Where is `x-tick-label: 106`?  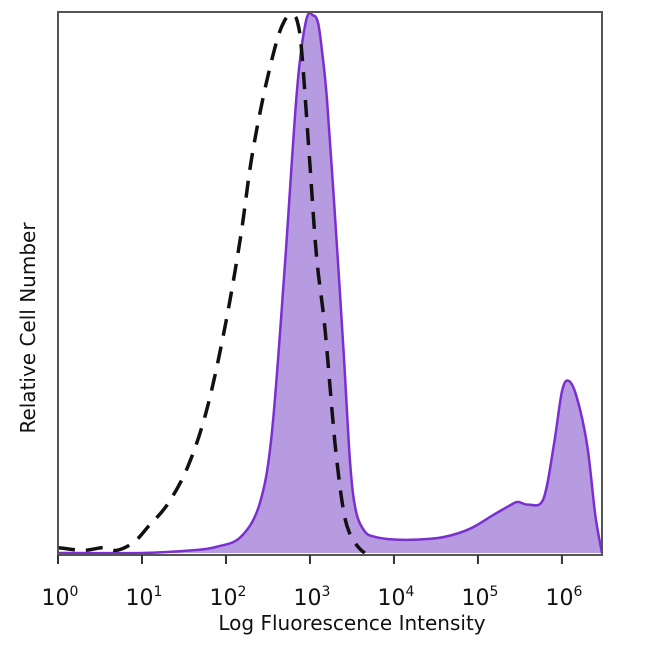 x-tick-label: 106 is located at coordinates (563, 597).